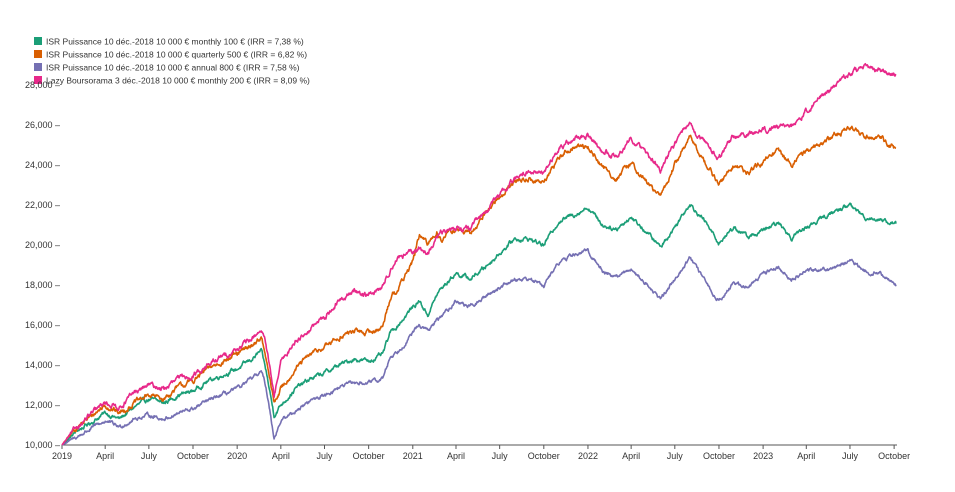 The height and width of the screenshot is (492, 955). I want to click on x-tick-label: 2022, so click(588, 456).